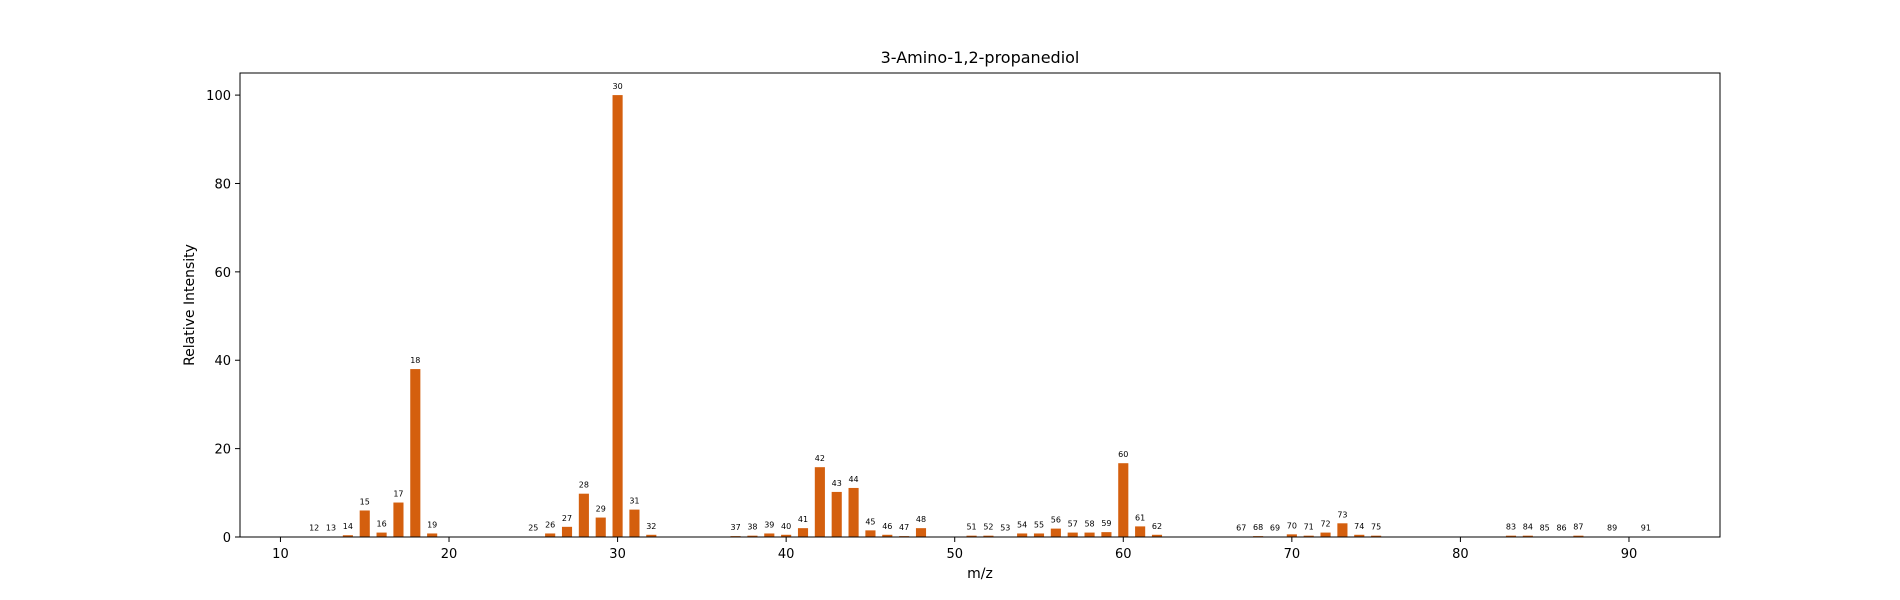 The image size is (1900, 600). Describe the element at coordinates (1022, 524) in the screenshot. I see `bar-label-mz-54: 54` at that location.